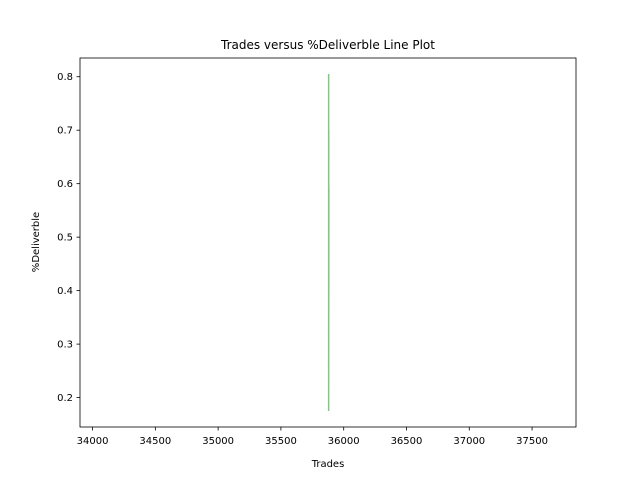  Describe the element at coordinates (65, 345) in the screenshot. I see `y-tick-label: 0.3` at that location.